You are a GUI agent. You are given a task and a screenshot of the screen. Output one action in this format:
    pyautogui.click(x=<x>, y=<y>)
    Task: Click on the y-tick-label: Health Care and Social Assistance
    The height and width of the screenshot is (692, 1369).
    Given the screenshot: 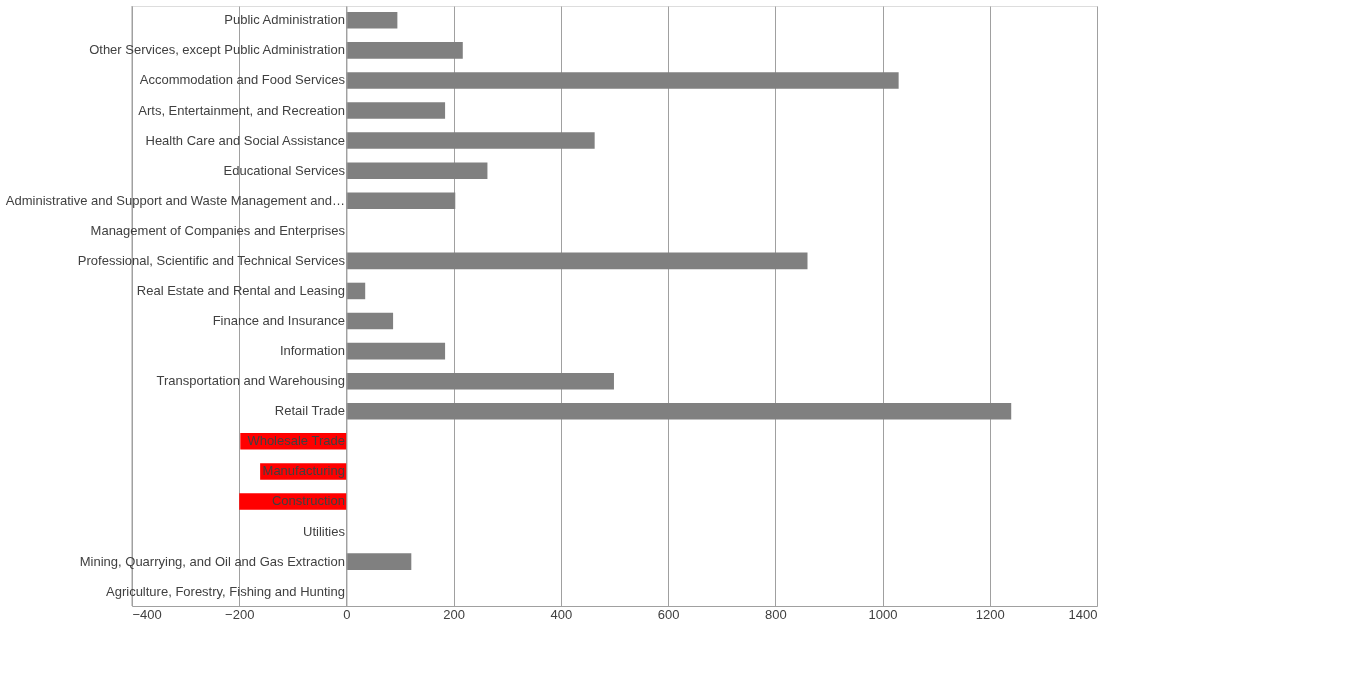 What is the action you would take?
    pyautogui.click(x=245, y=140)
    